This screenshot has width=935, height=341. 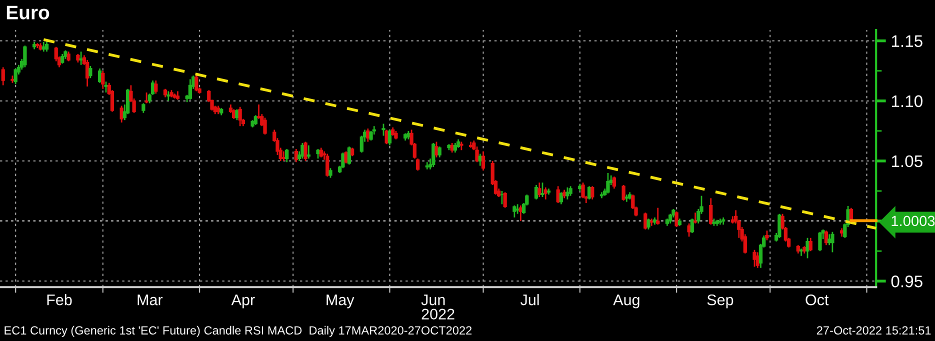 What do you see at coordinates (626, 301) in the screenshot?
I see `x-tick-label: Aug` at bounding box center [626, 301].